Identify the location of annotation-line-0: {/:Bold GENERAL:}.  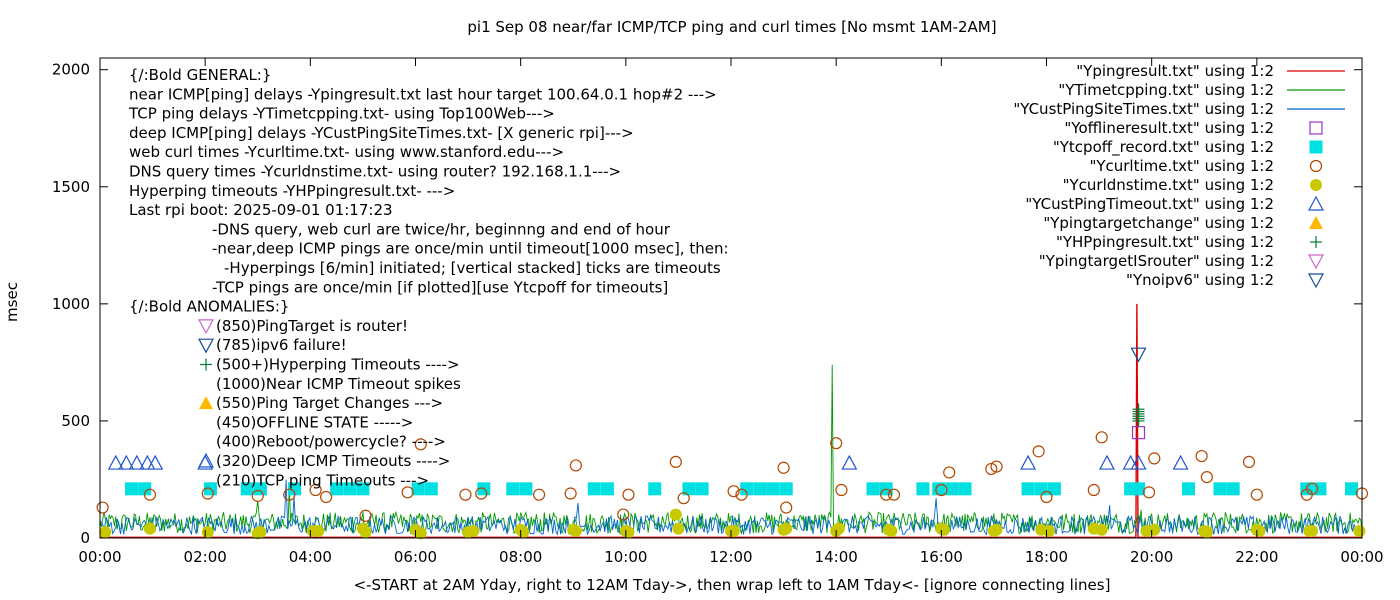
(200, 75).